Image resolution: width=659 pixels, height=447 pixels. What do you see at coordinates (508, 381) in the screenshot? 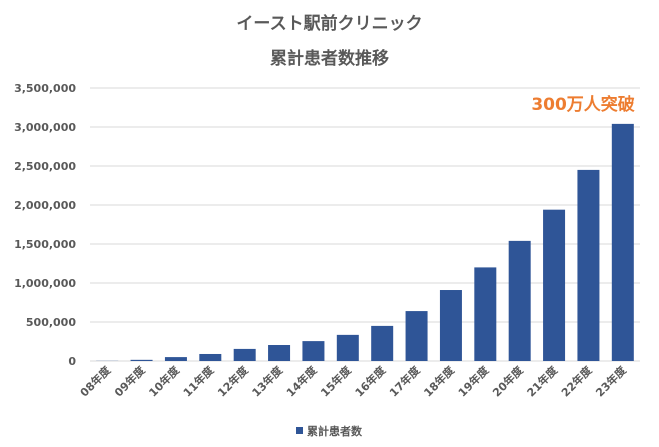
I see `x-tick-label: 20年度` at bounding box center [508, 381].